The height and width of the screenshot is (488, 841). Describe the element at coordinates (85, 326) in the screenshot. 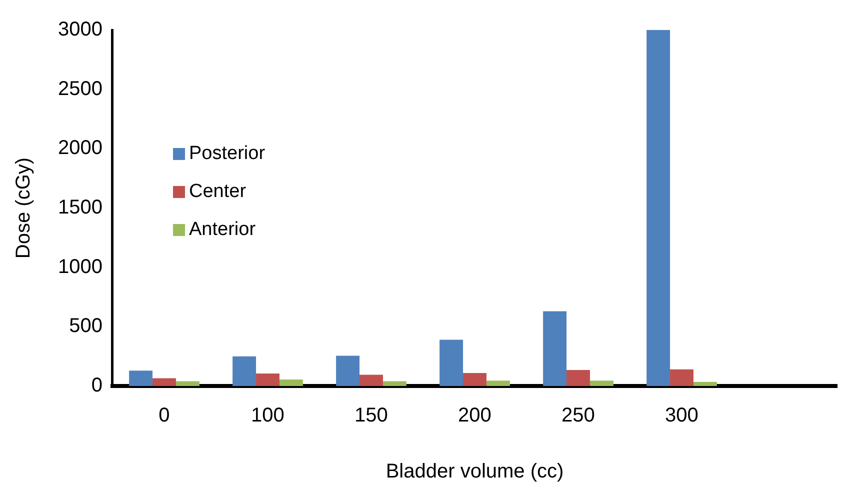

I see `y-tick-label: 500` at that location.